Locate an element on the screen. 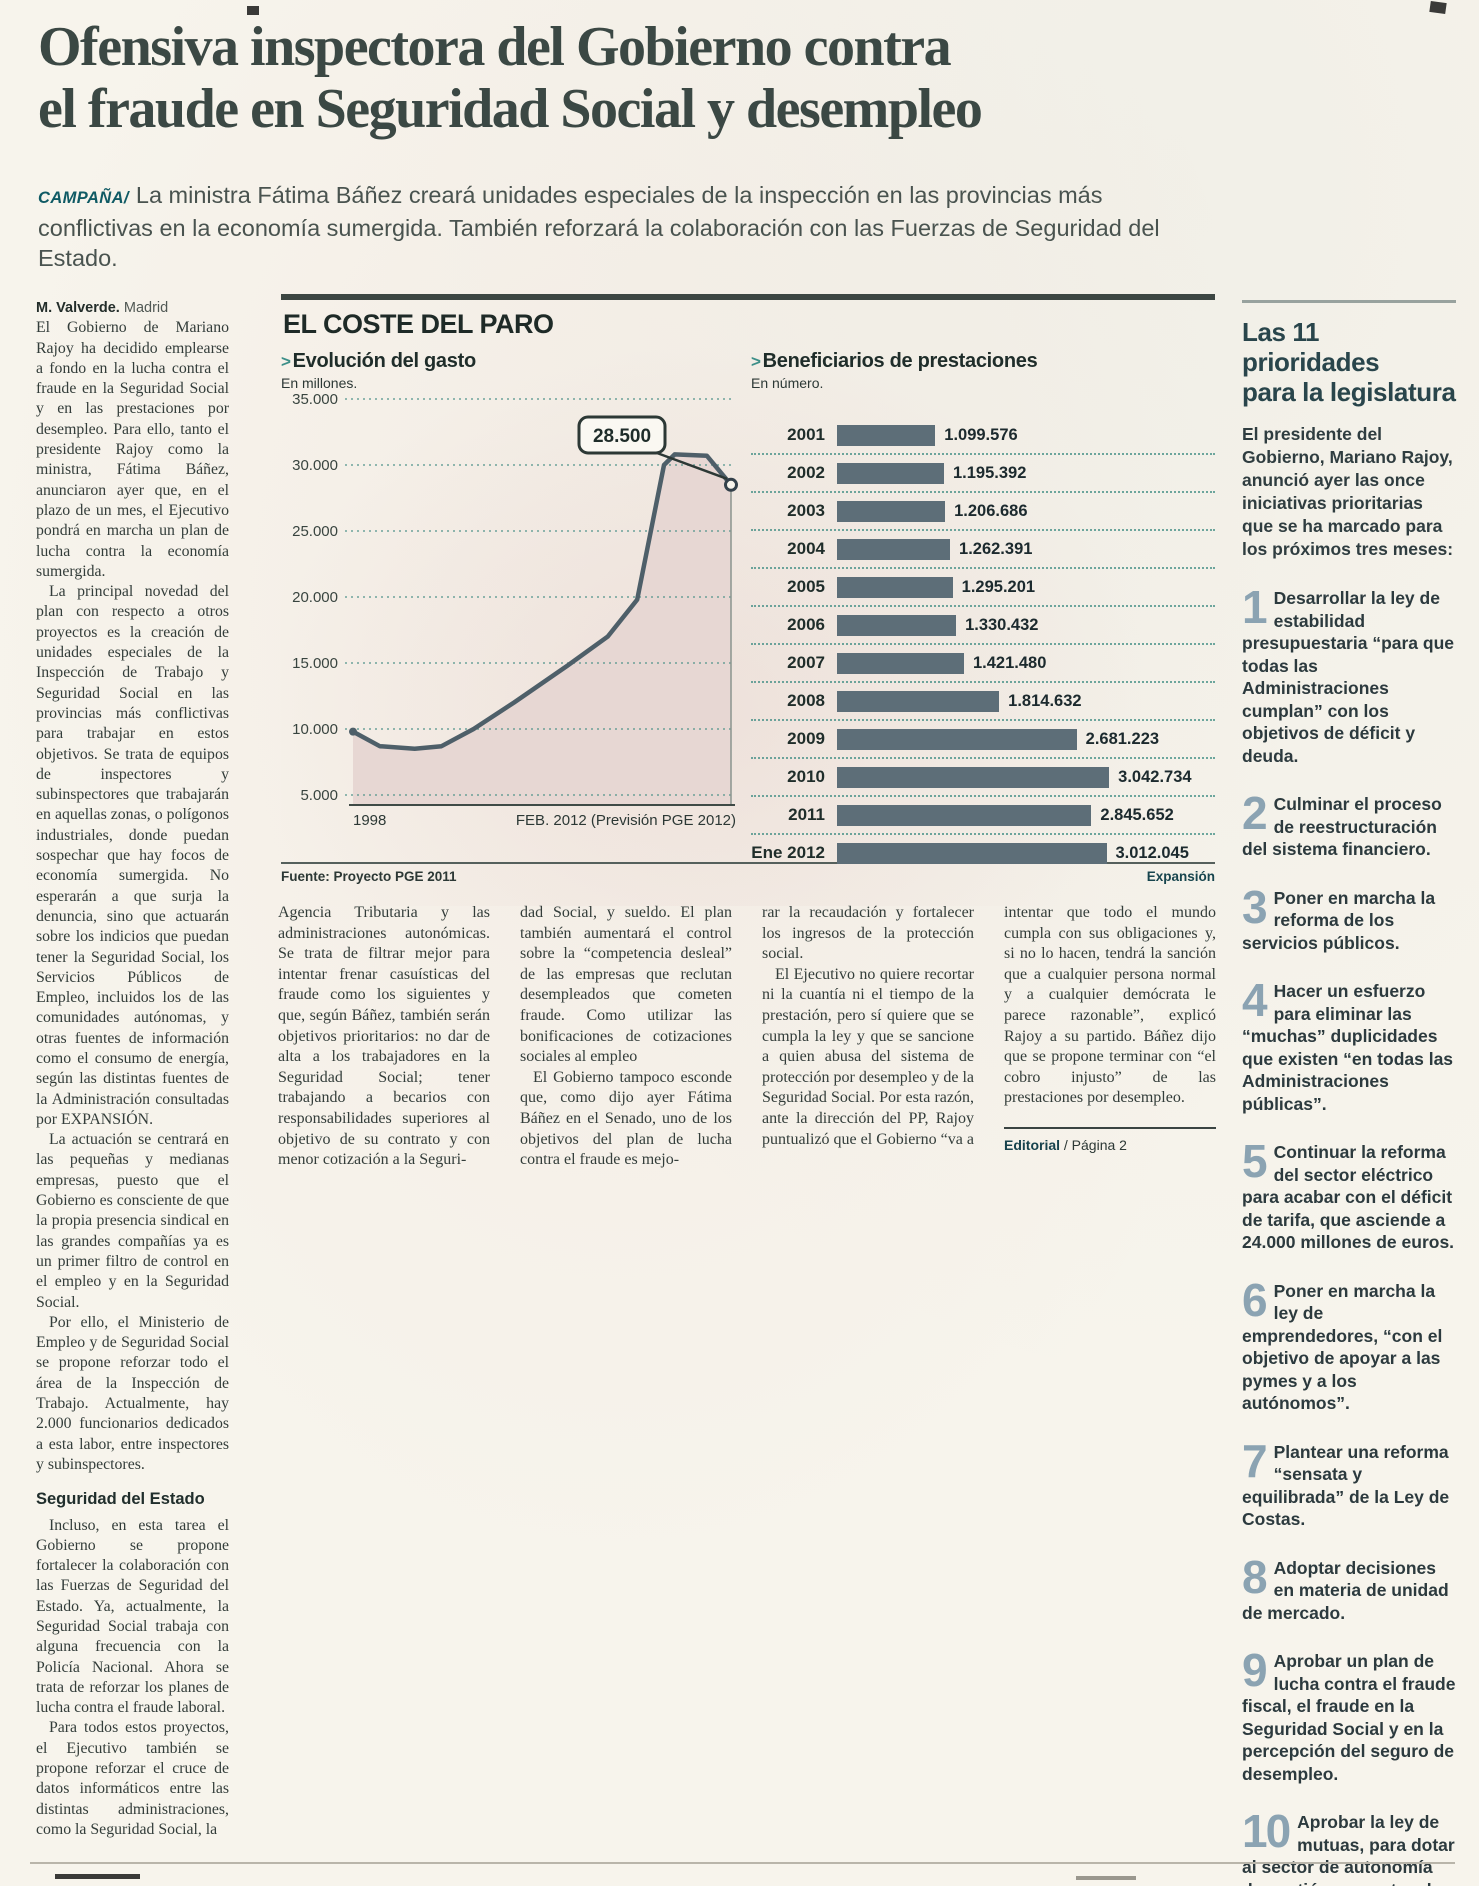  priority-number: 6 is located at coordinates (1255, 1299).